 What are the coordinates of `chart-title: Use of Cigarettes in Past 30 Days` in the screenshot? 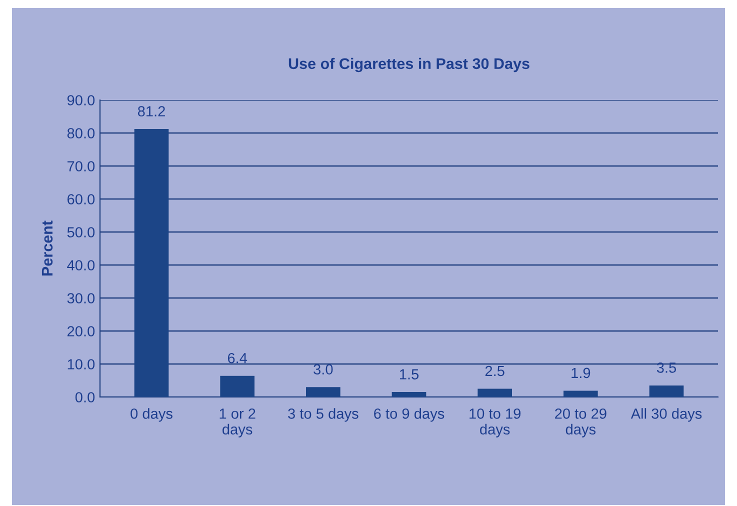 It's located at (409, 65).